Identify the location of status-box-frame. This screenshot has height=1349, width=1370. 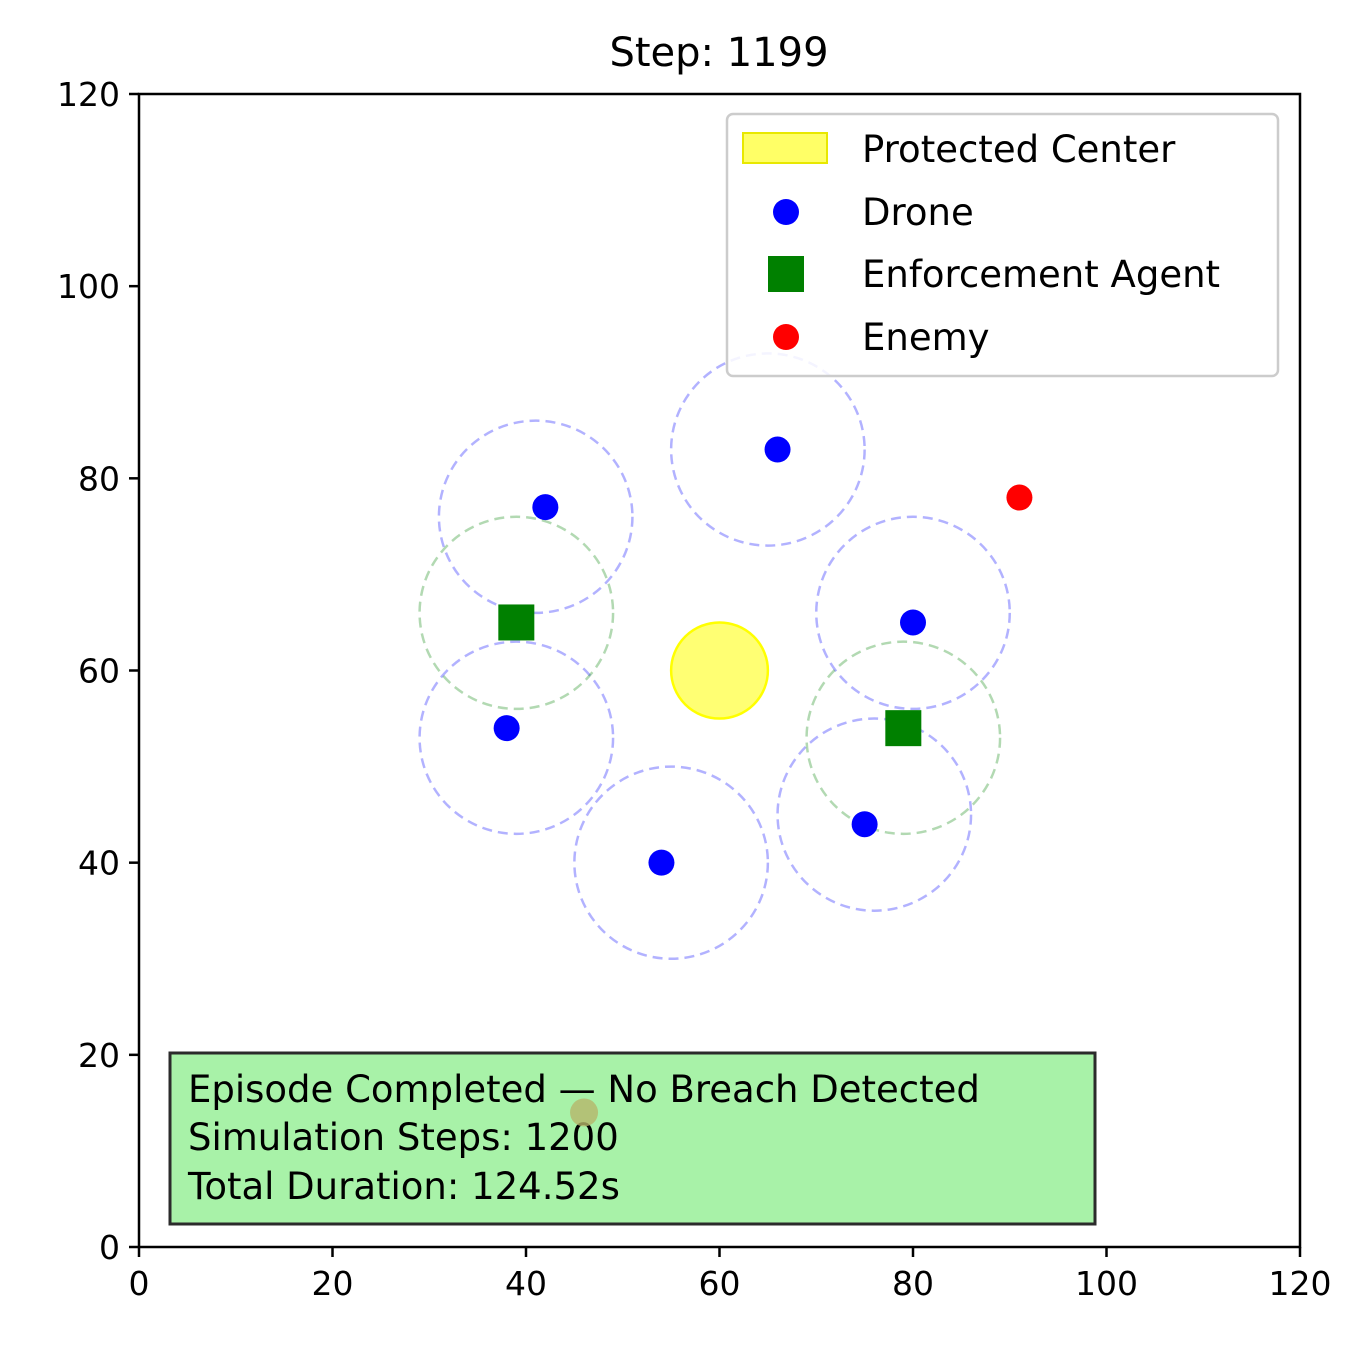
(632, 1138).